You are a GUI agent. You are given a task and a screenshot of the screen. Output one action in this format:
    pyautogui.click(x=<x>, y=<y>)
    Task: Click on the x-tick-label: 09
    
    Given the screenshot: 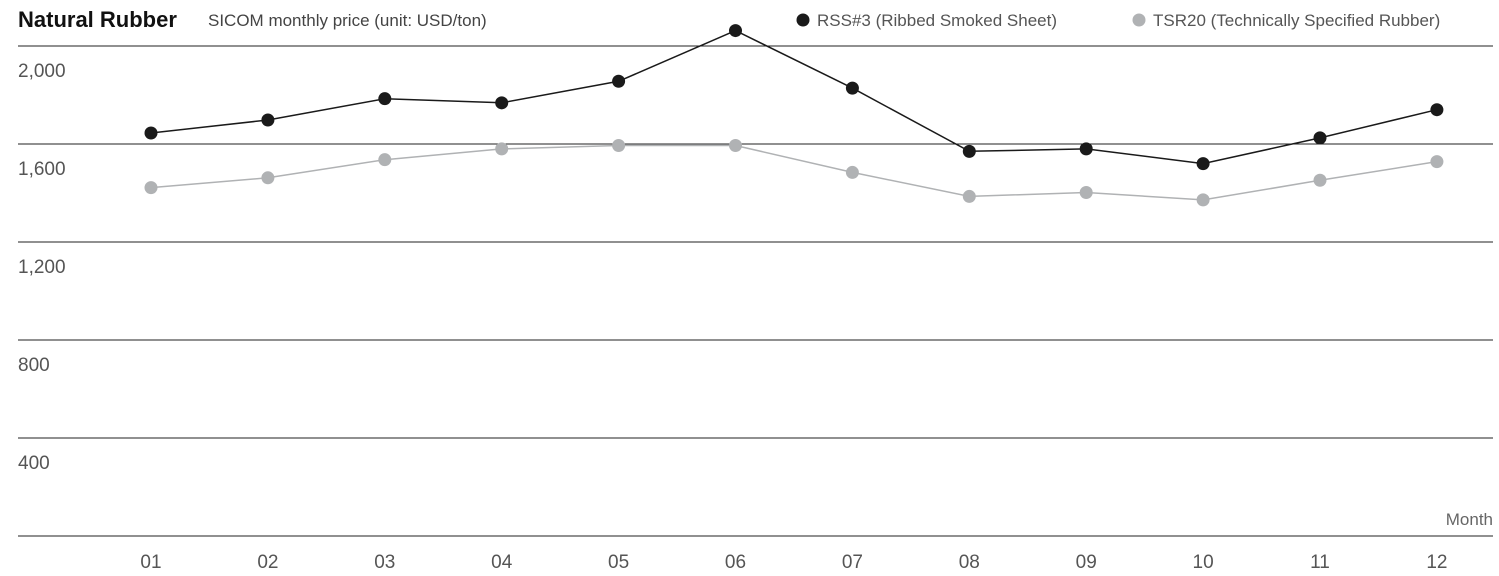 What is the action you would take?
    pyautogui.click(x=1086, y=562)
    